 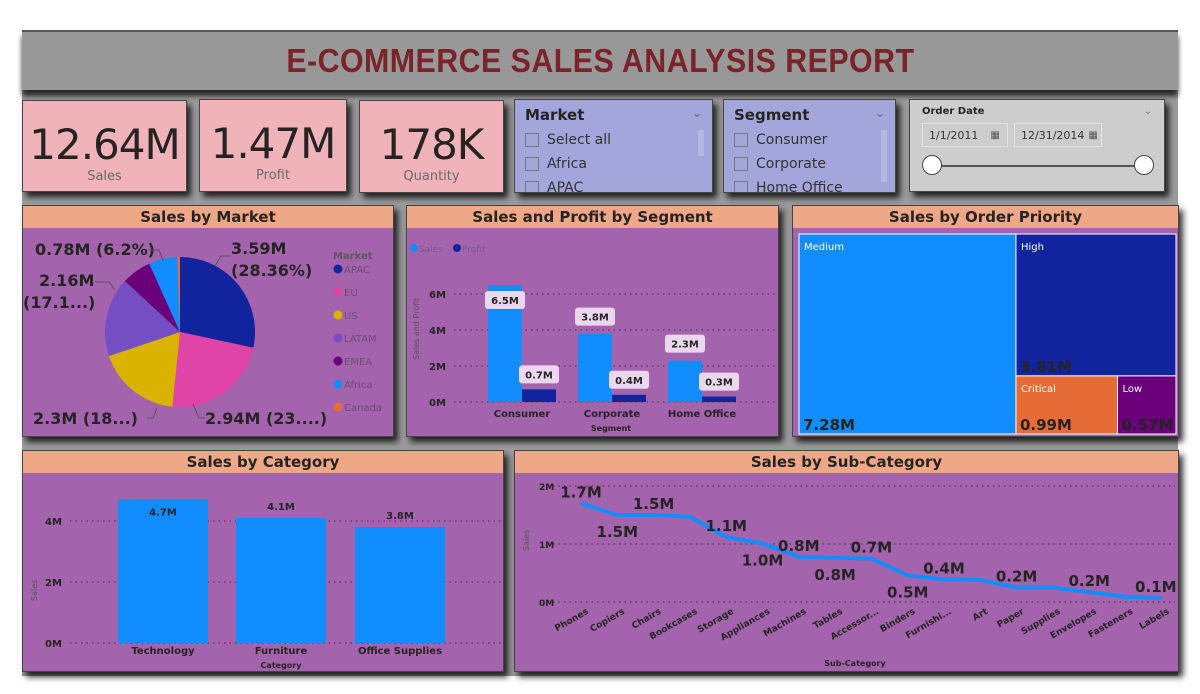 I want to click on x-tick-label: Art, so click(x=980, y=615).